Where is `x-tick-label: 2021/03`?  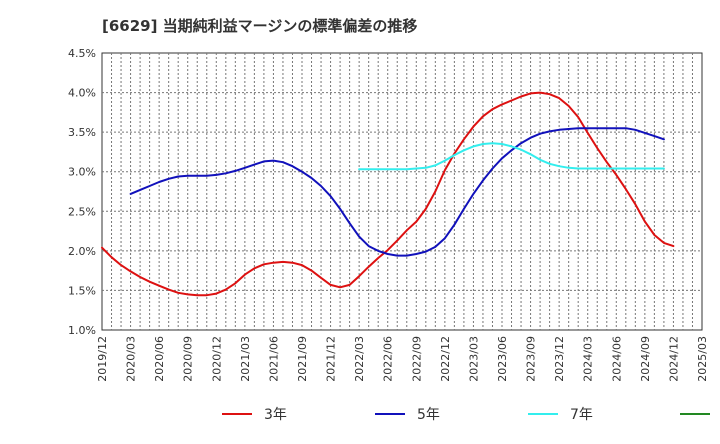
x-tick-label: 2021/03 is located at coordinates (245, 359).